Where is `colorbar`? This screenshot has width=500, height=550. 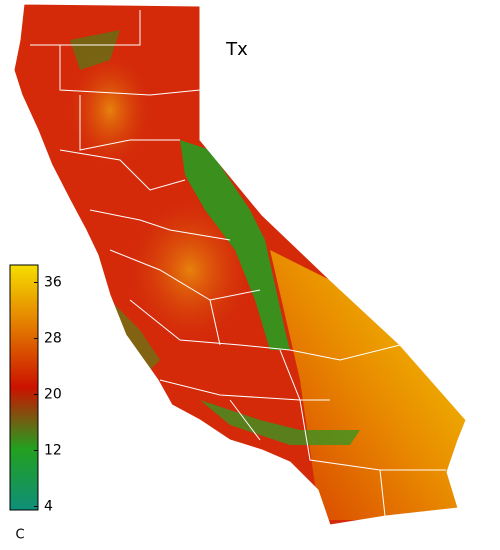
colorbar is located at coordinates (24, 387).